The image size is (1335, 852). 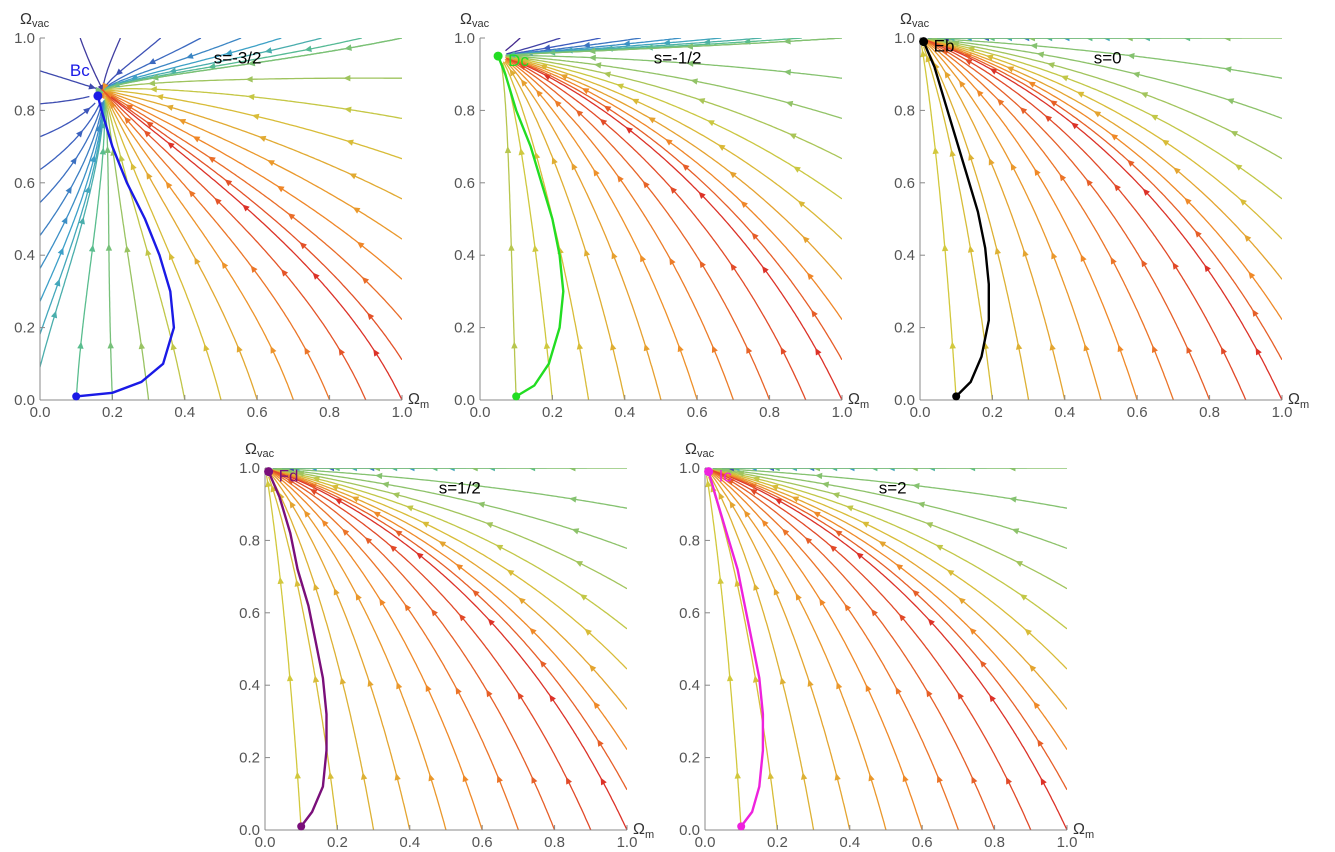 I want to click on x-tick-label: 1.0, so click(x=1067, y=842).